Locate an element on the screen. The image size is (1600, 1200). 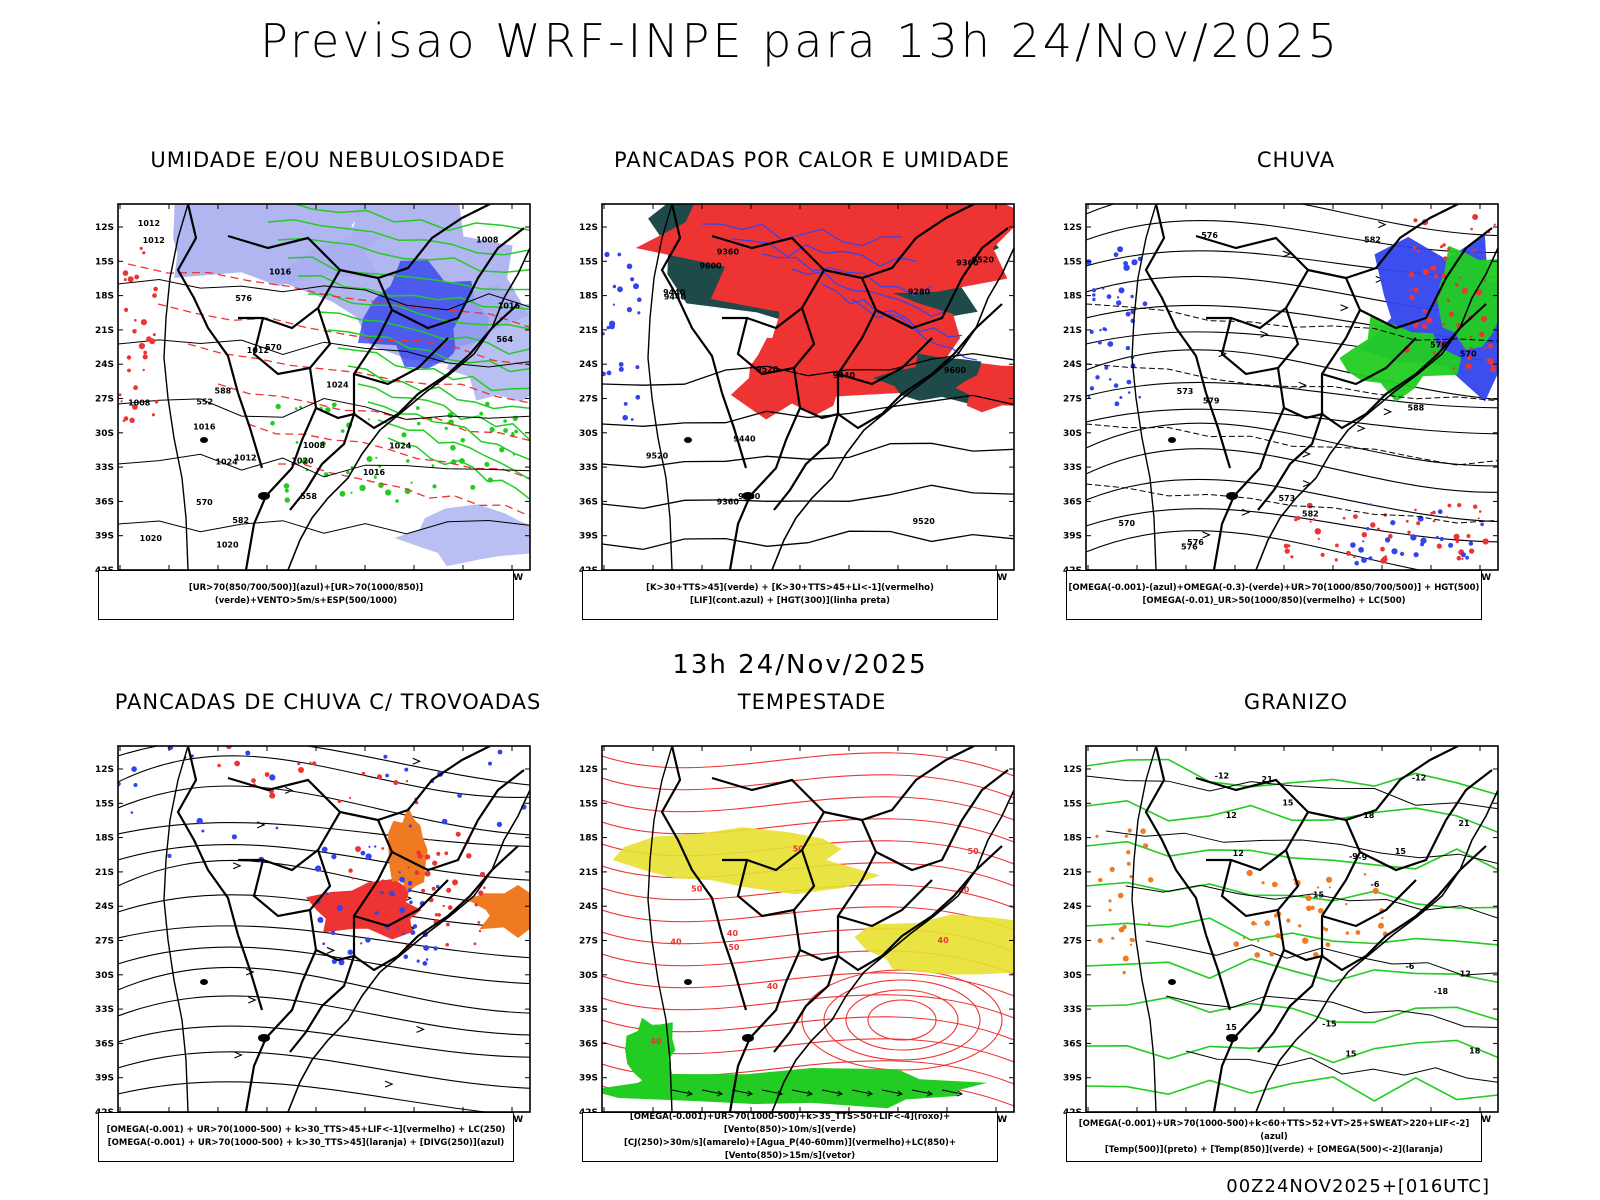
lat-label: 27S is located at coordinates (588, 400).